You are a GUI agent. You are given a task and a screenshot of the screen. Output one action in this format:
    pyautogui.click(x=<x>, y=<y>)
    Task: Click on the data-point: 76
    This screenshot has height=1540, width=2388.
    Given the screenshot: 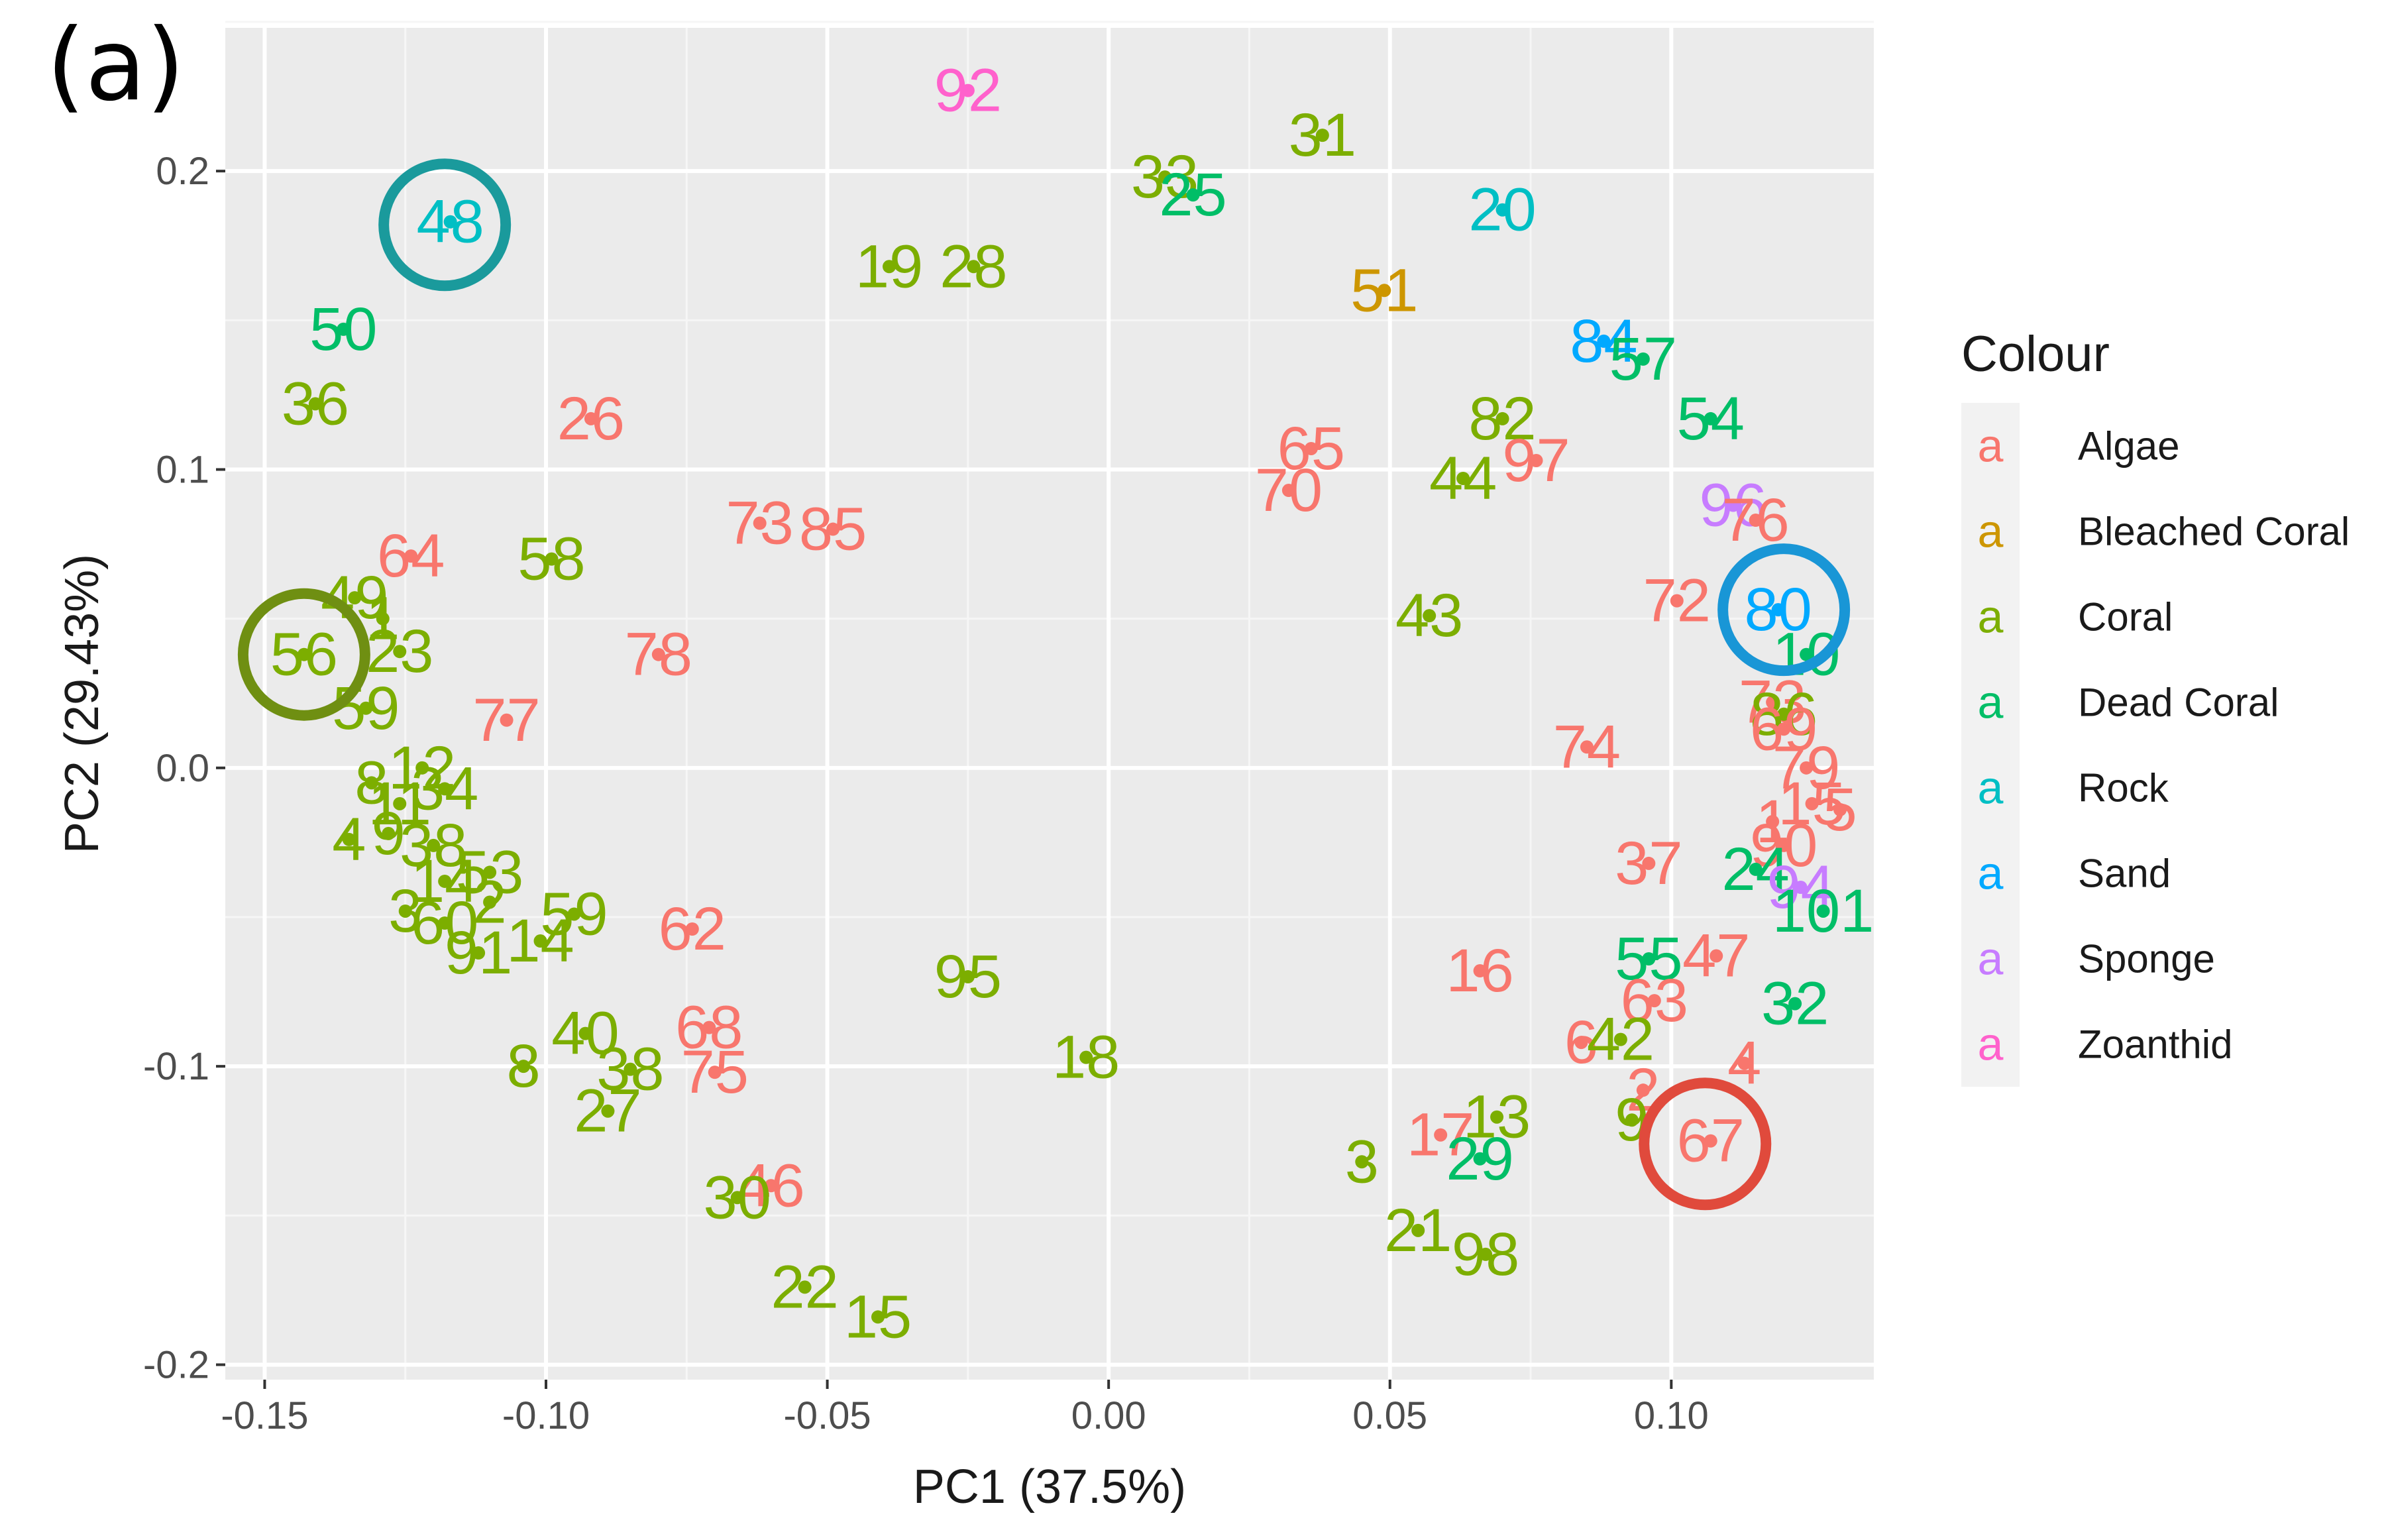 What is the action you would take?
    pyautogui.click(x=1756, y=520)
    